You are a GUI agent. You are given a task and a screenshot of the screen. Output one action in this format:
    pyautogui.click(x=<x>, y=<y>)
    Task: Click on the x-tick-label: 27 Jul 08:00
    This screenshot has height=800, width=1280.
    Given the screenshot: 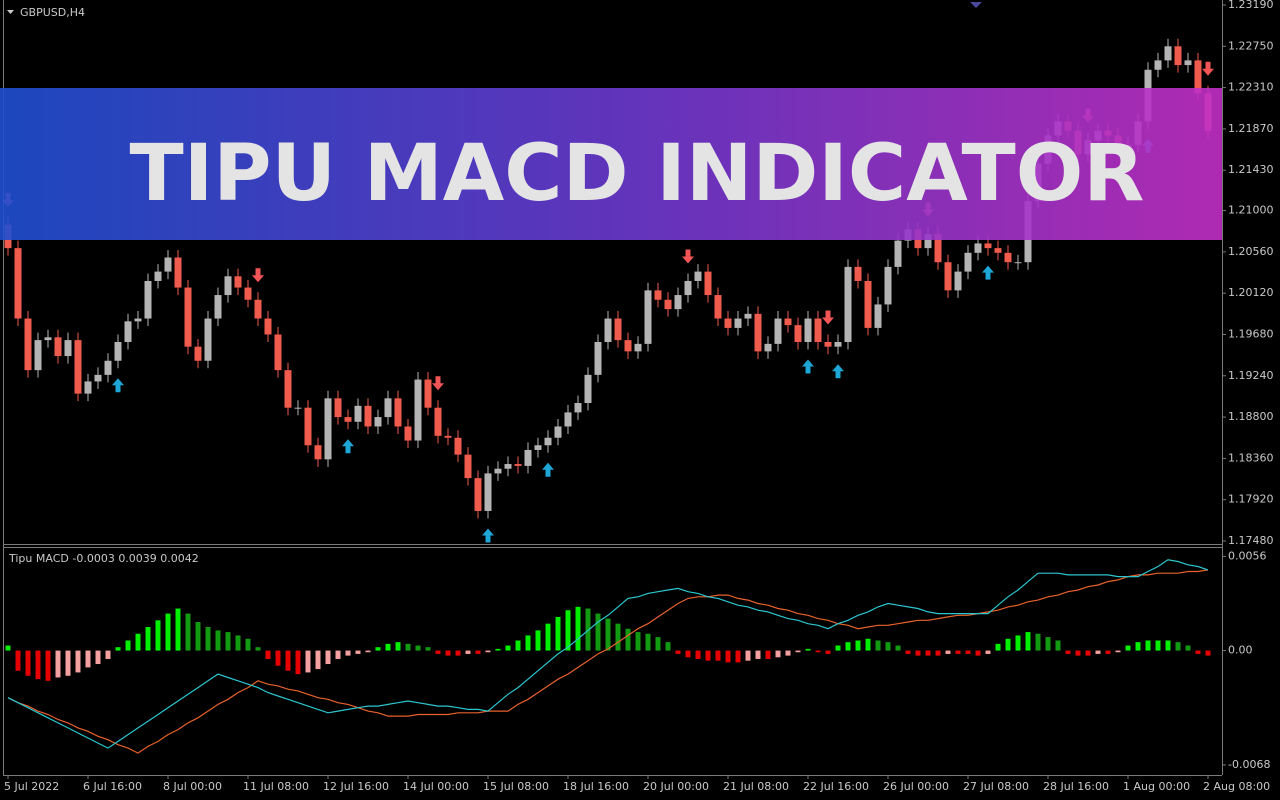 What is the action you would take?
    pyautogui.click(x=996, y=786)
    